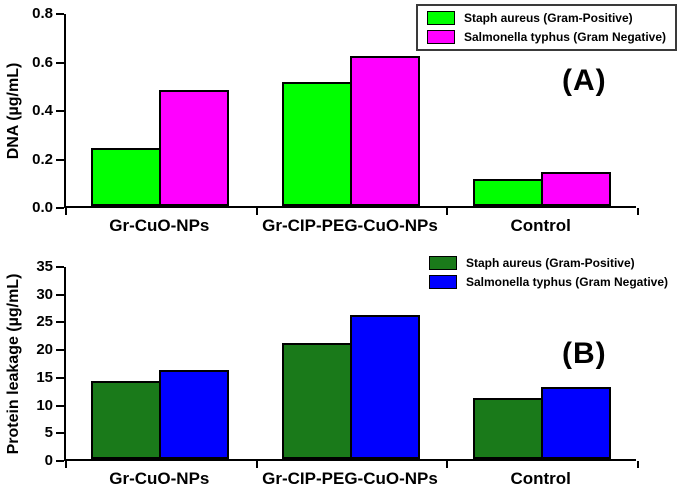 The width and height of the screenshot is (685, 498). I want to click on y-axis-label: Protein leakage (µg/mL), so click(13, 364).